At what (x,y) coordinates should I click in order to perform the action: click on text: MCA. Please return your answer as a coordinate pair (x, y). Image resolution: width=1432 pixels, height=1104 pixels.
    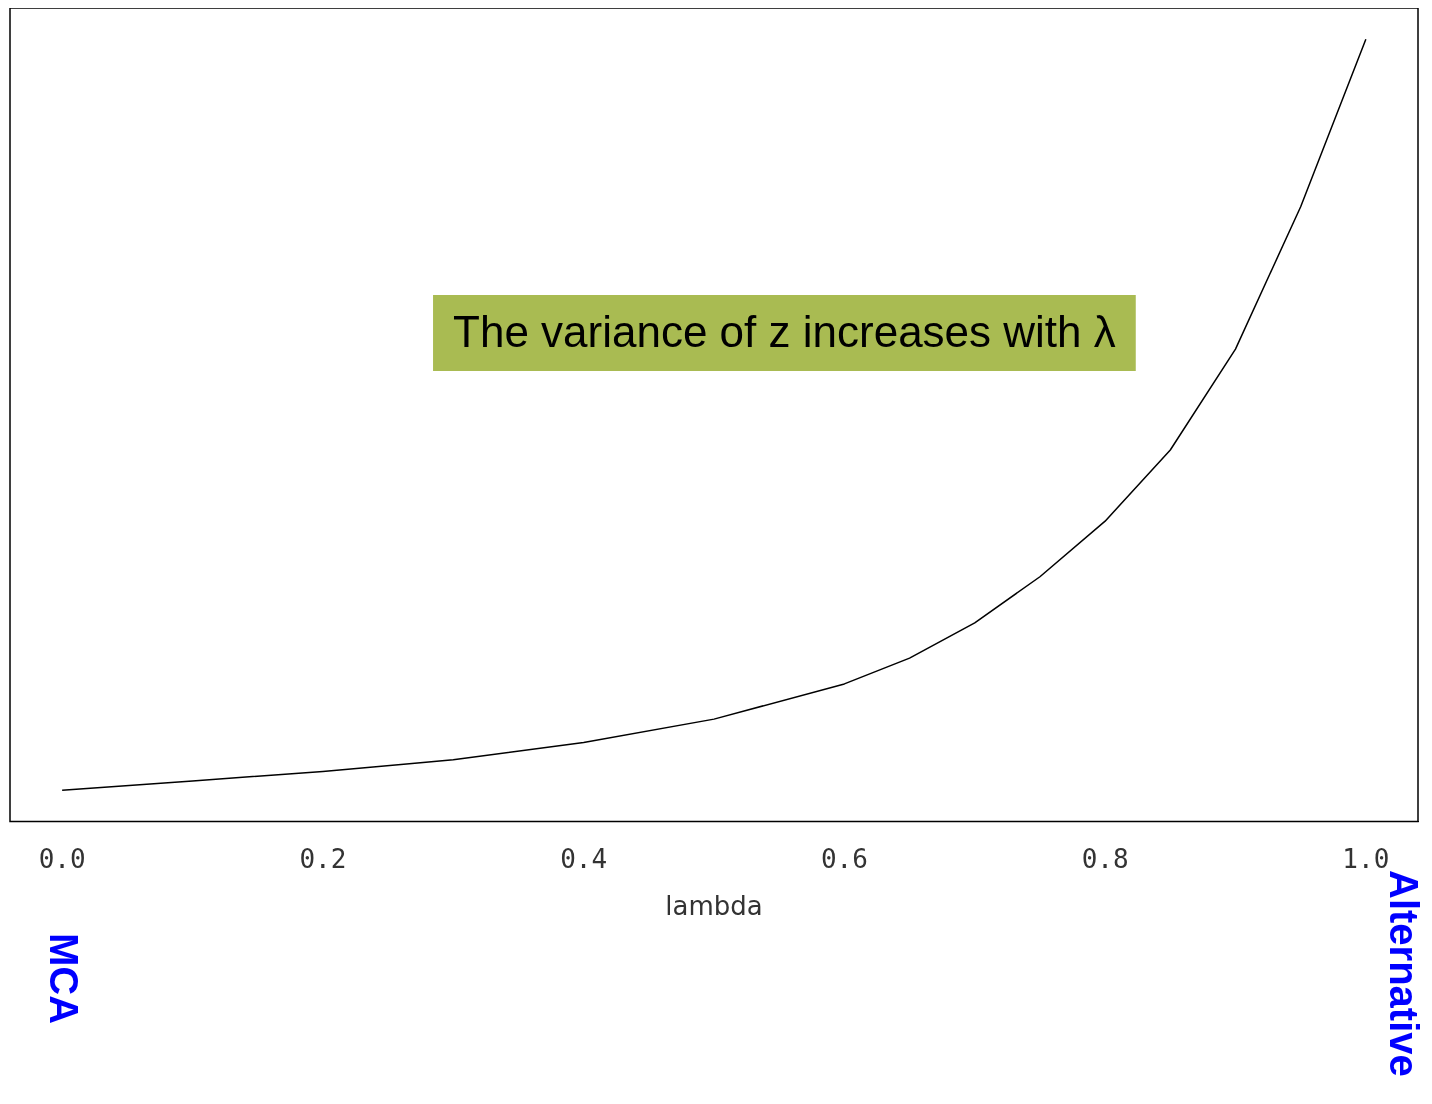
    Looking at the image, I should click on (64, 979).